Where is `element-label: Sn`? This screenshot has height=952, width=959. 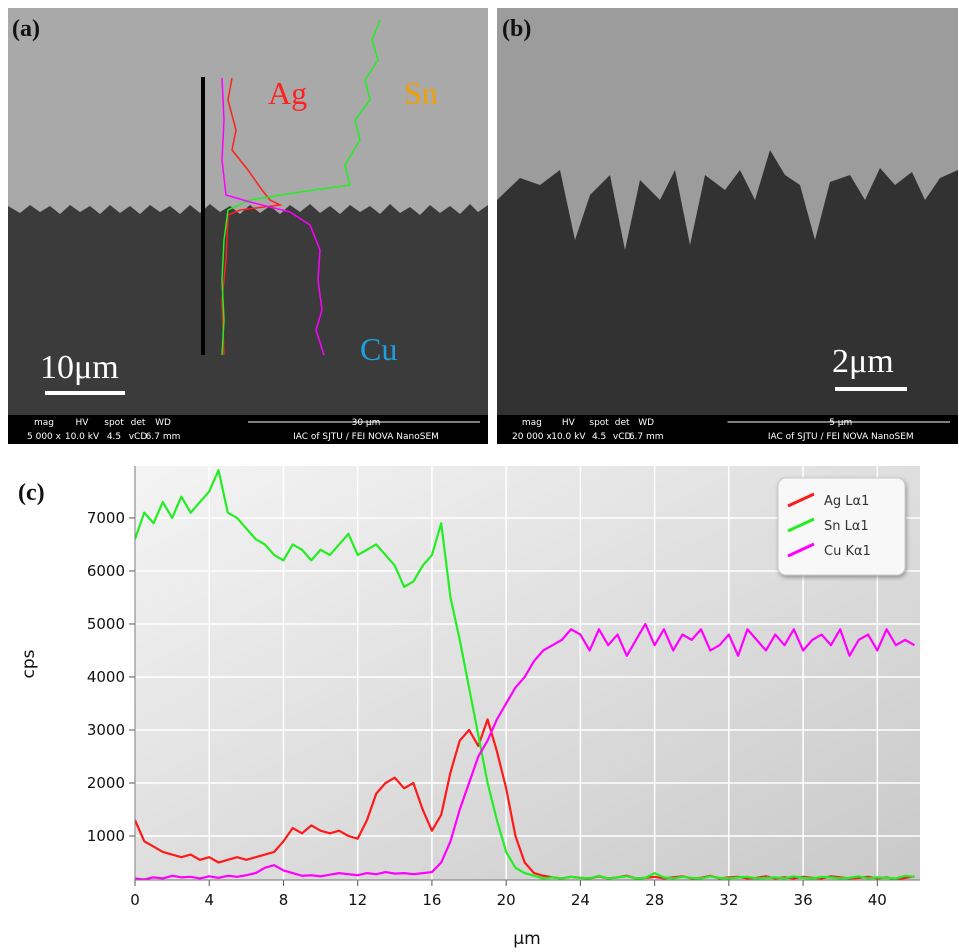 element-label: Sn is located at coordinates (421, 93).